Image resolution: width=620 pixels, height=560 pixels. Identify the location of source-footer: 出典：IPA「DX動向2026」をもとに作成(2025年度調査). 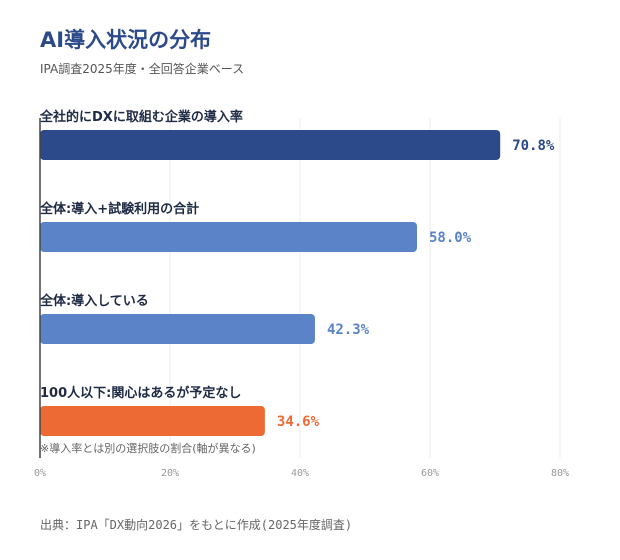
(196, 525).